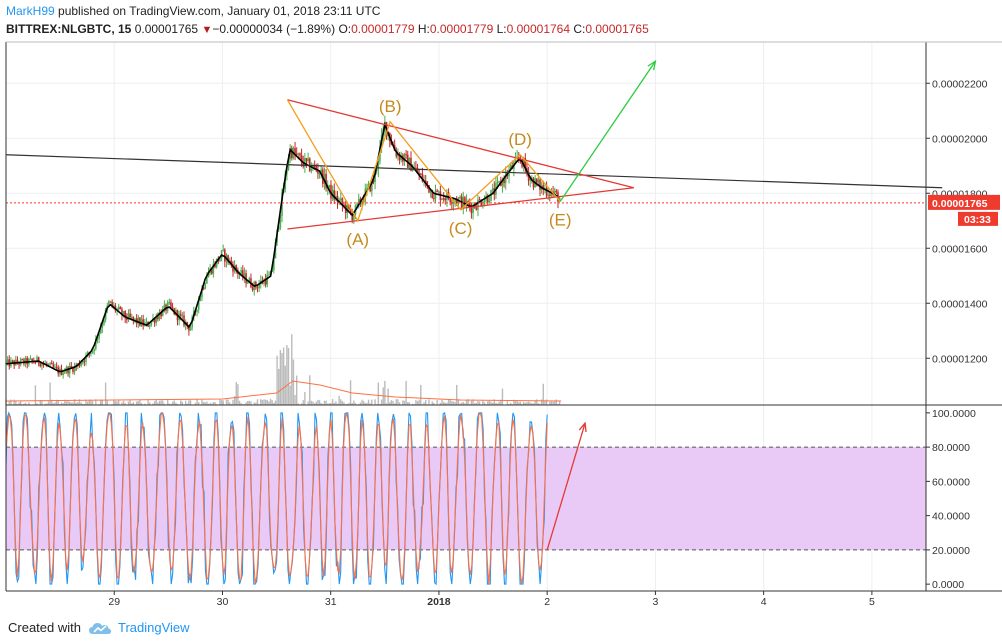 Image resolution: width=1002 pixels, height=644 pixels. I want to click on last-price-badge-label: 0.00001765, so click(960, 204).